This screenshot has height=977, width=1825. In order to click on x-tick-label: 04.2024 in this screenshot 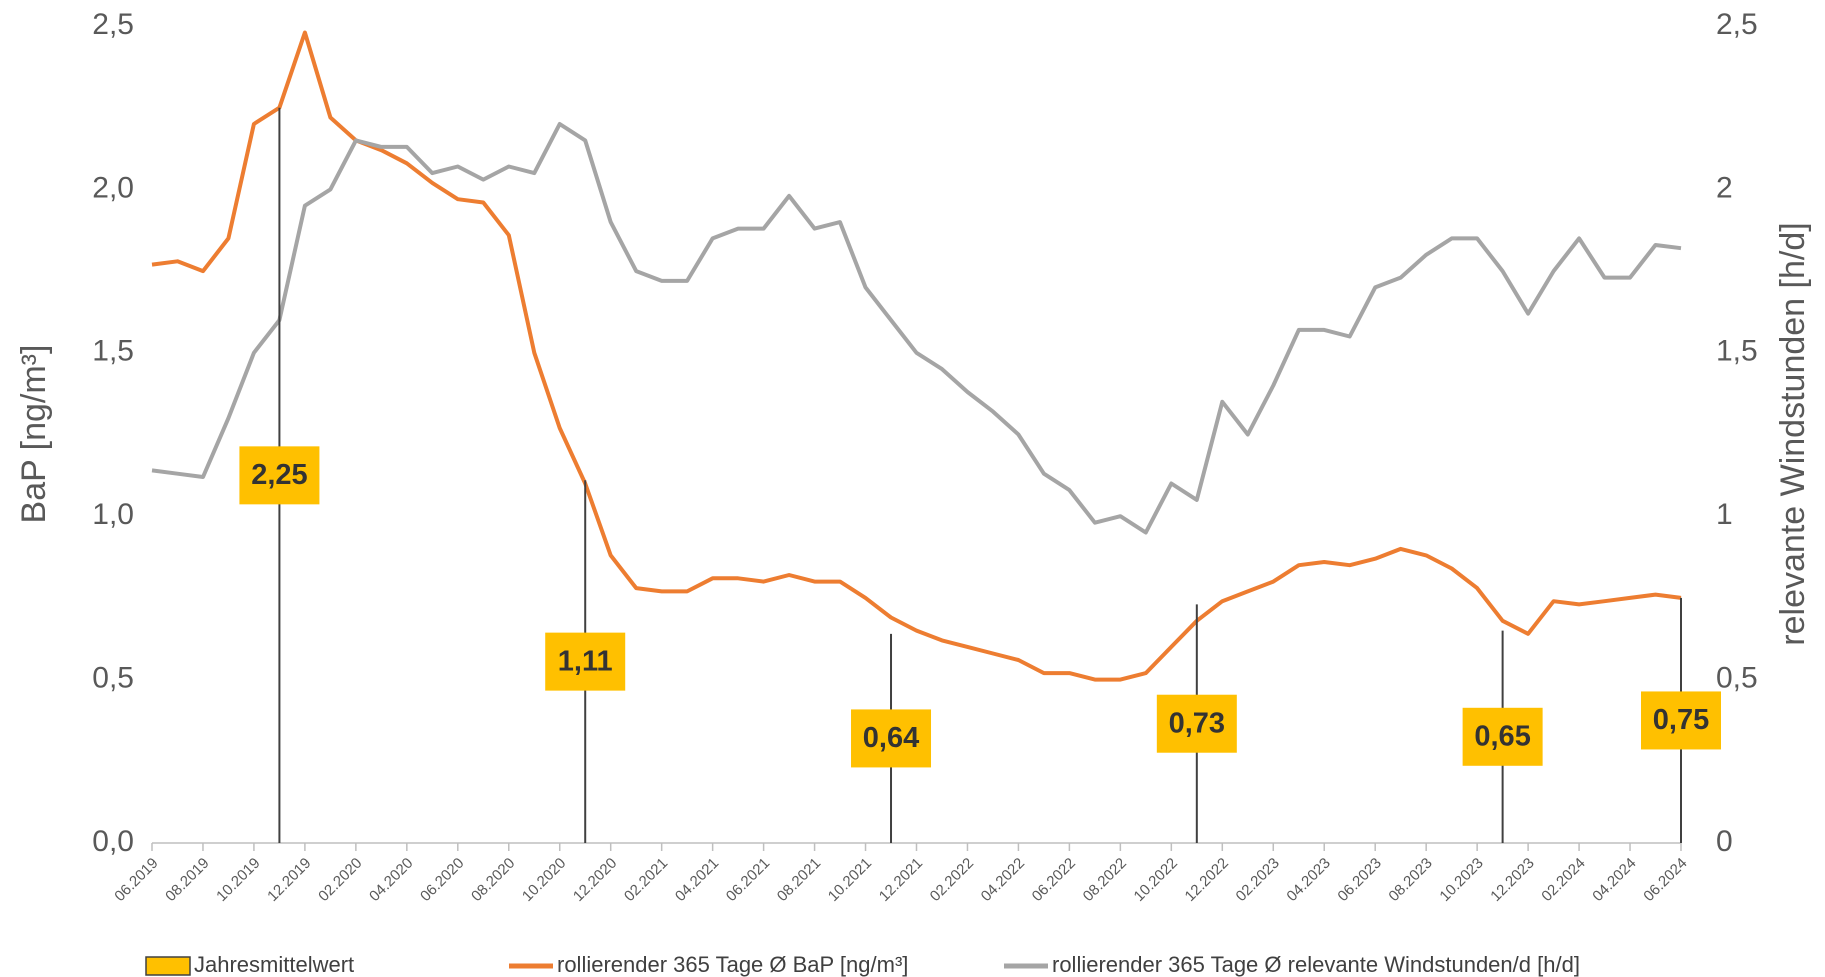, I will do `click(1614, 880)`.